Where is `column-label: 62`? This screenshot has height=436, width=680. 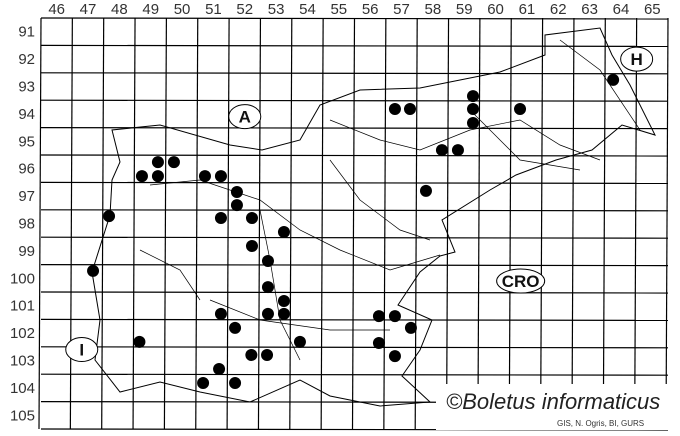 column-label: 62 is located at coordinates (558, 9).